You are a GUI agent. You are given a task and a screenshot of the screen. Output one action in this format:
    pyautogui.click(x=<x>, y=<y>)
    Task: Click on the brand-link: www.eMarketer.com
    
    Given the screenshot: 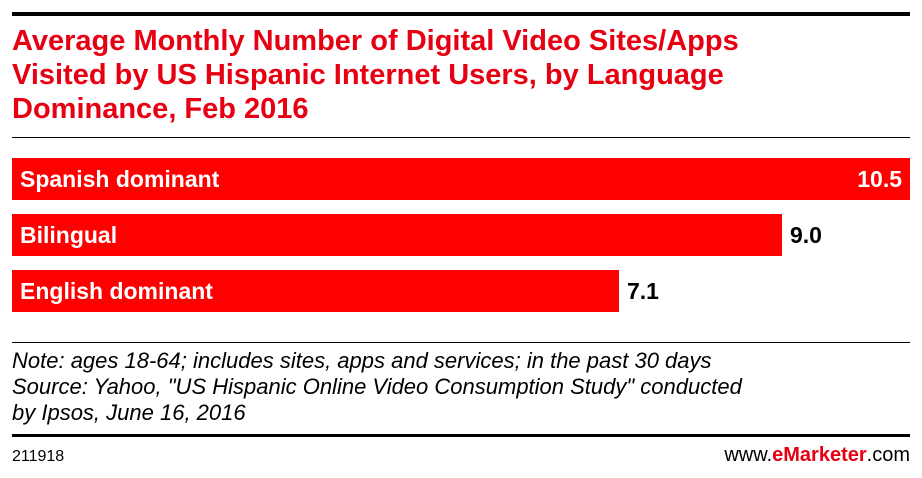 What is the action you would take?
    pyautogui.click(x=817, y=455)
    